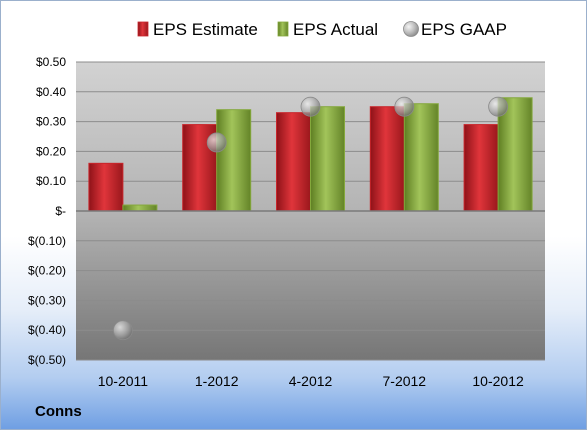 Image resolution: width=587 pixels, height=430 pixels. Describe the element at coordinates (51, 62) in the screenshot. I see `y-tick-label: $0.50` at that location.